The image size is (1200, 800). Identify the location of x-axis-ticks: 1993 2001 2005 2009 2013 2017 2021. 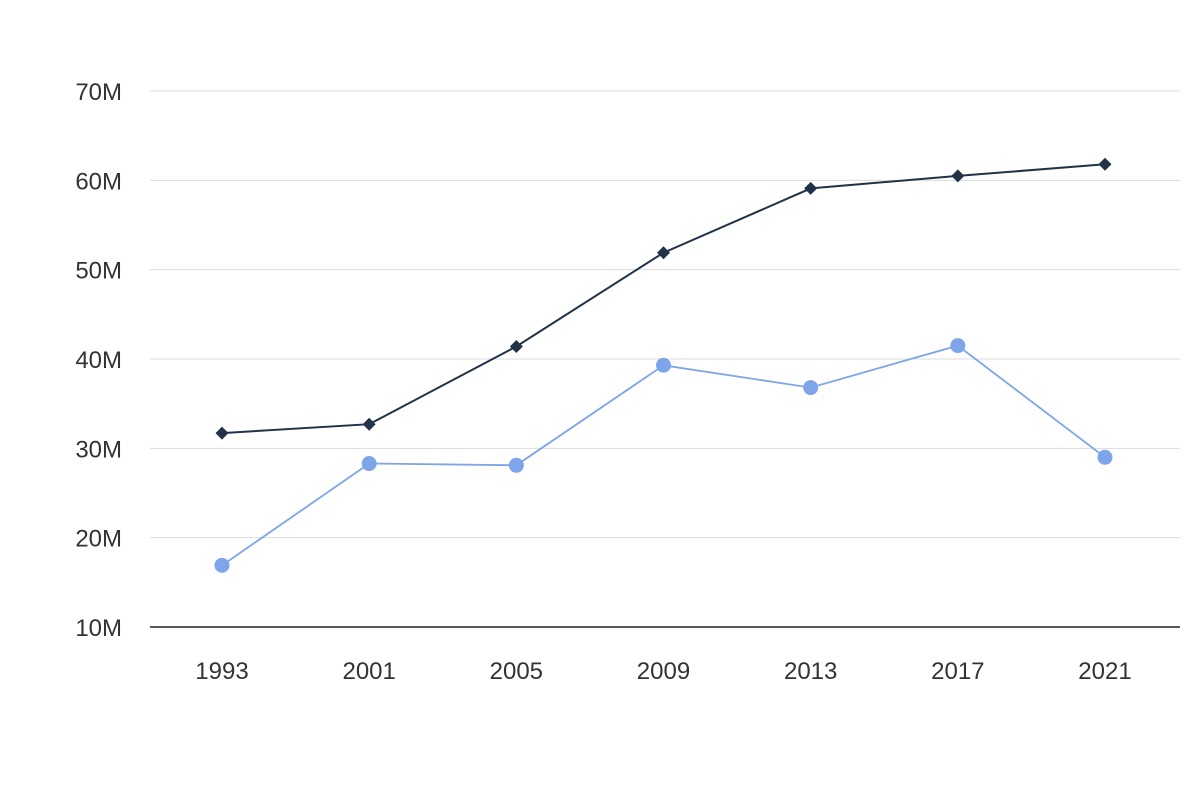
(663, 671).